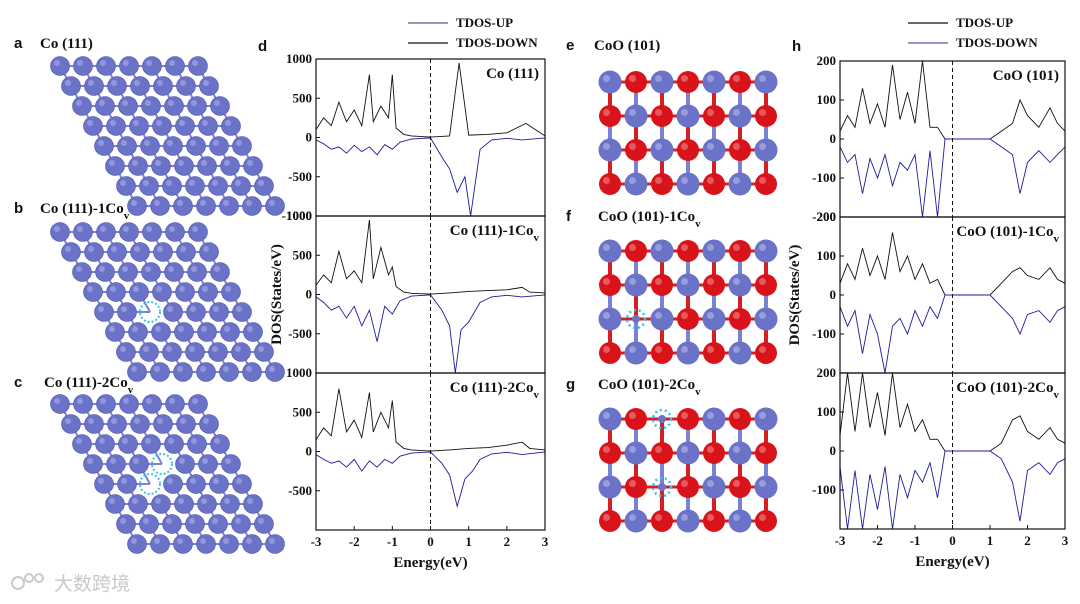 The image size is (1080, 604). I want to click on panel-title-b-sub: v, so click(127, 216).